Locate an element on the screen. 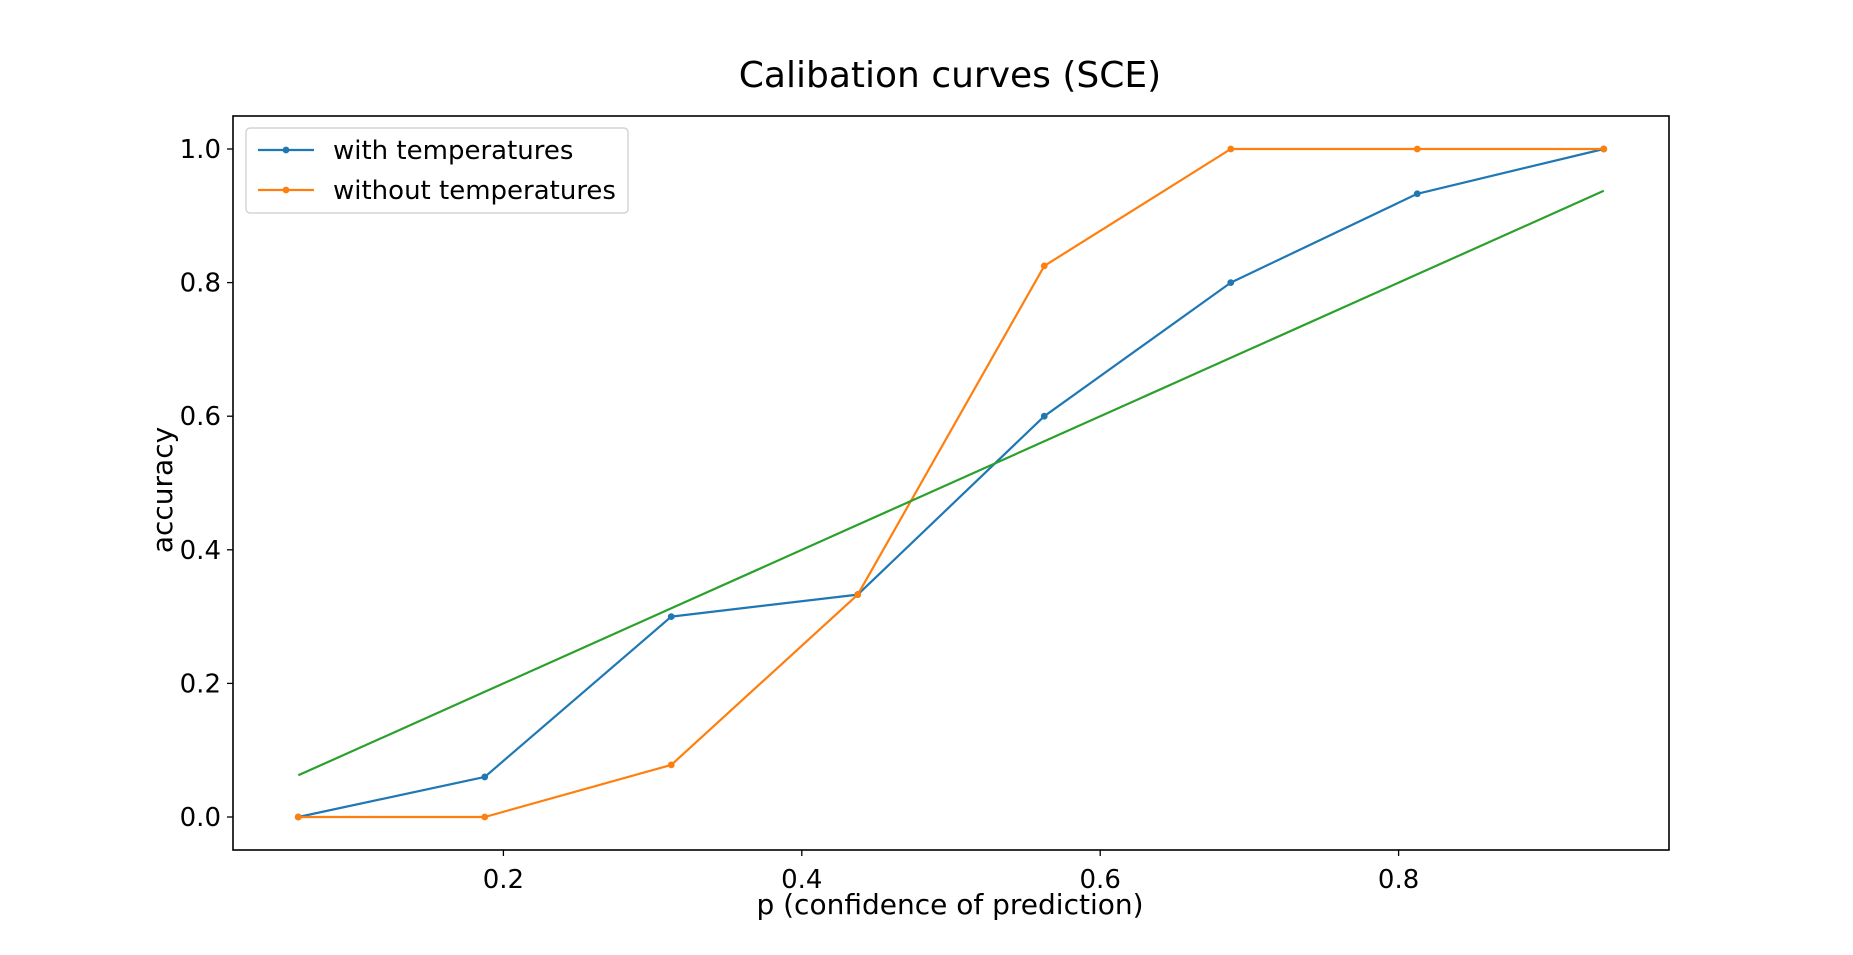 The image size is (1853, 955). y-axis-label: accuracy is located at coordinates (162, 490).